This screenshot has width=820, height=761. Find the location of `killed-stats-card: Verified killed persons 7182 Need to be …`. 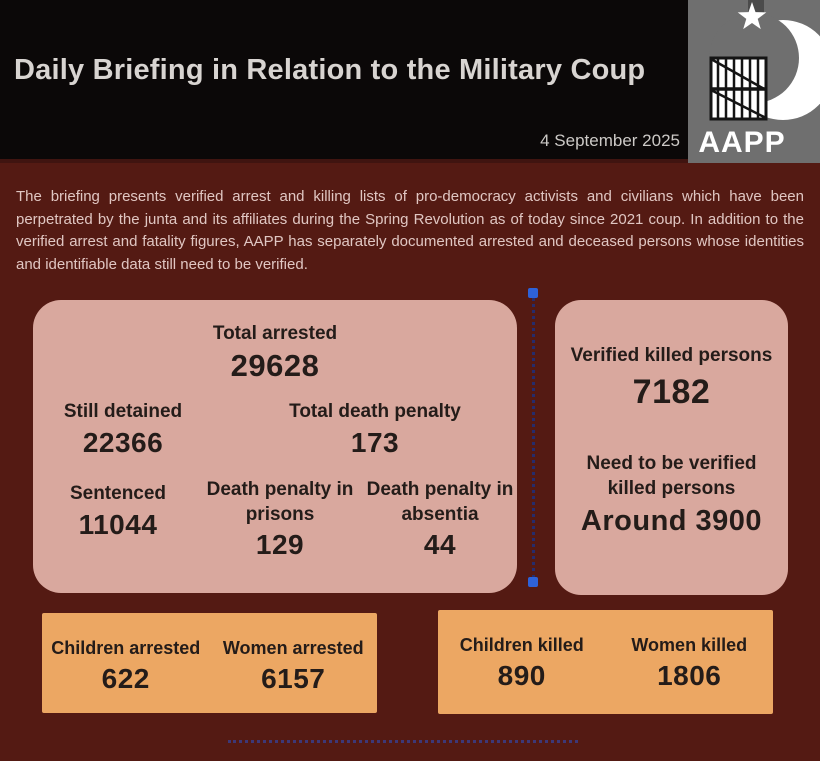

killed-stats-card: Verified killed persons 7182 Need to be … is located at coordinates (671, 447).